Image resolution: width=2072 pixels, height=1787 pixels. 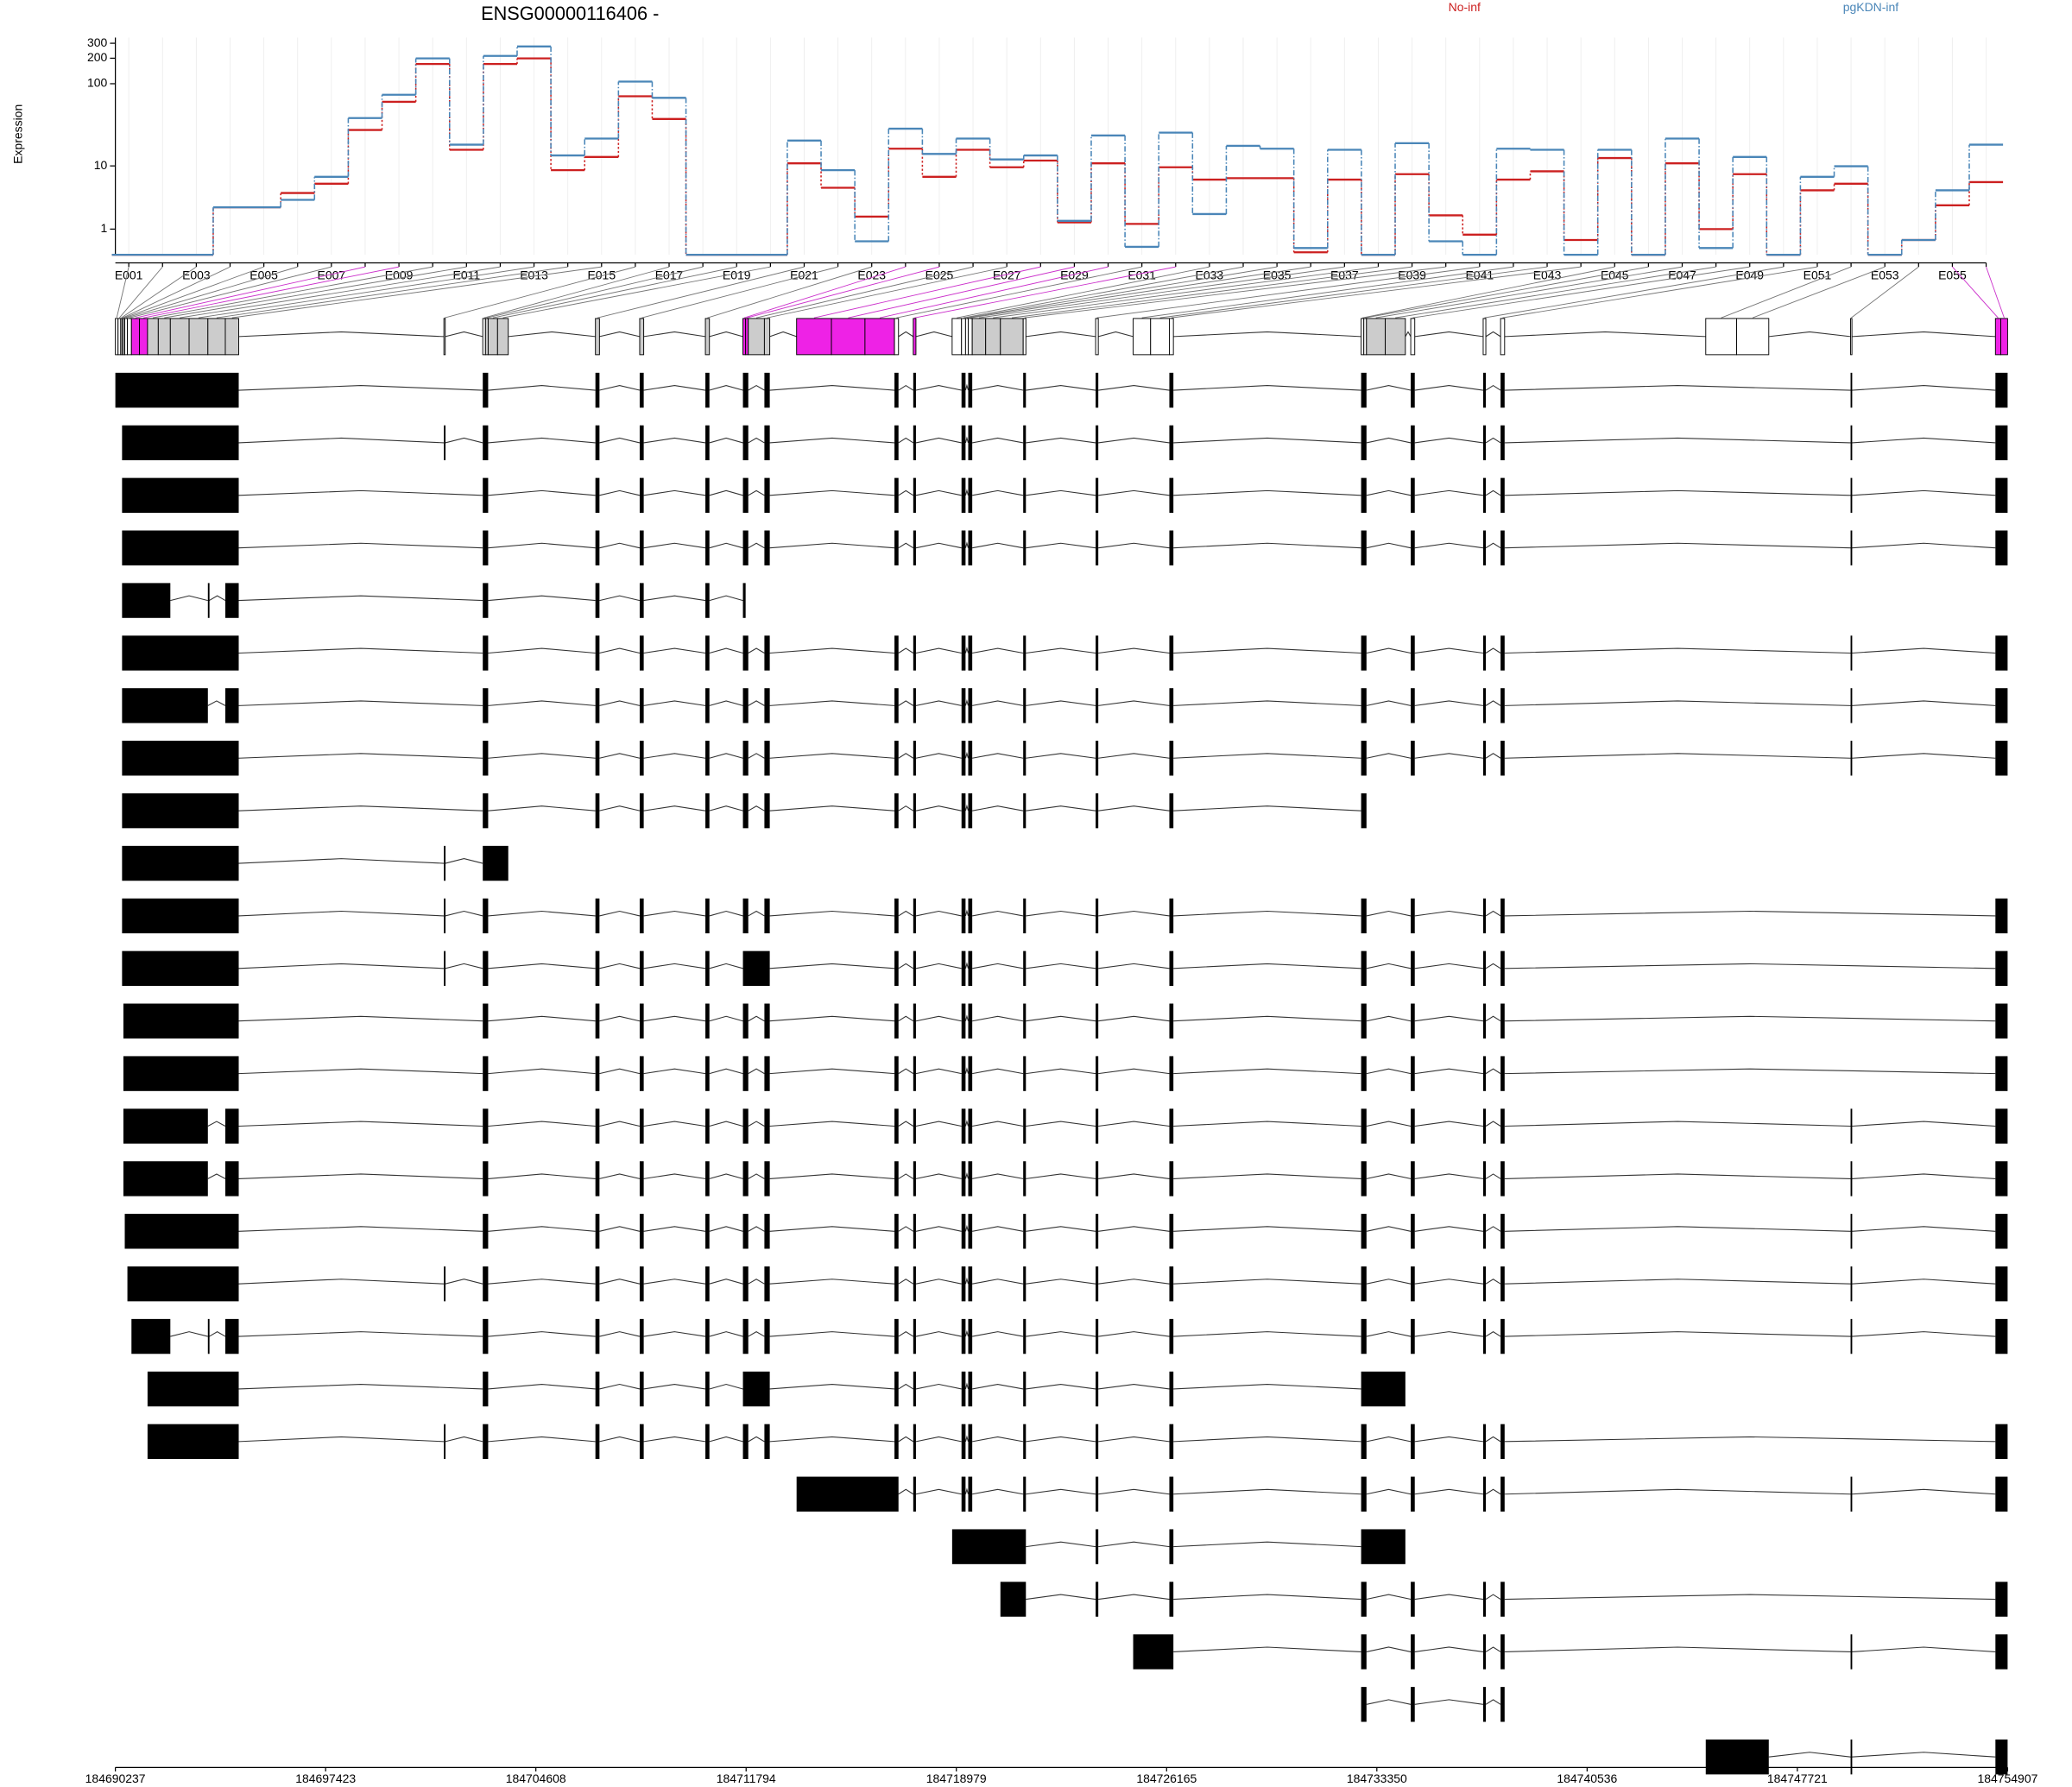 What do you see at coordinates (196, 275) in the screenshot?
I see `x-tick-label: E003` at bounding box center [196, 275].